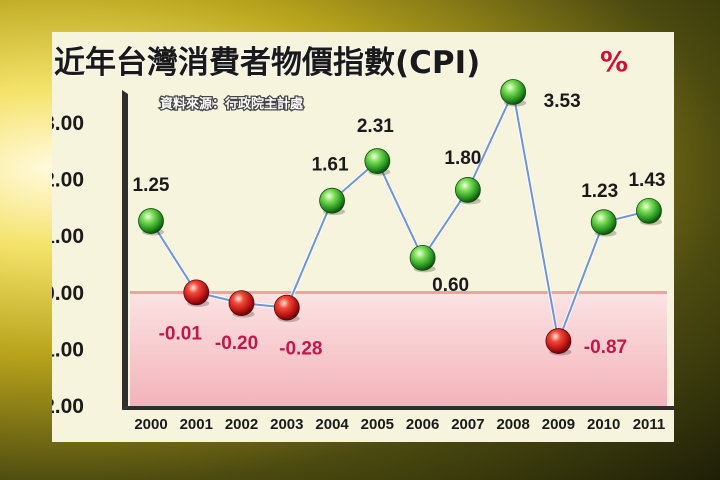 The image size is (720, 480). What do you see at coordinates (398, 292) in the screenshot?
I see `zero-line` at bounding box center [398, 292].